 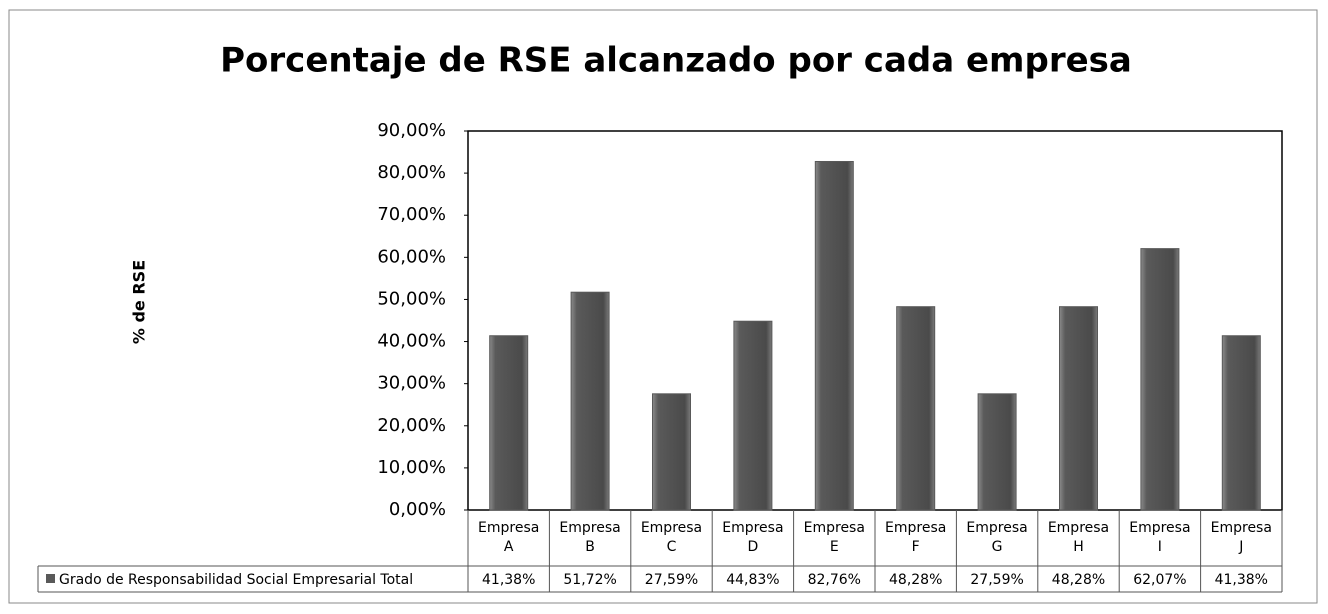 I want to click on x-tick-label: Empresa J, so click(x=1241, y=537).